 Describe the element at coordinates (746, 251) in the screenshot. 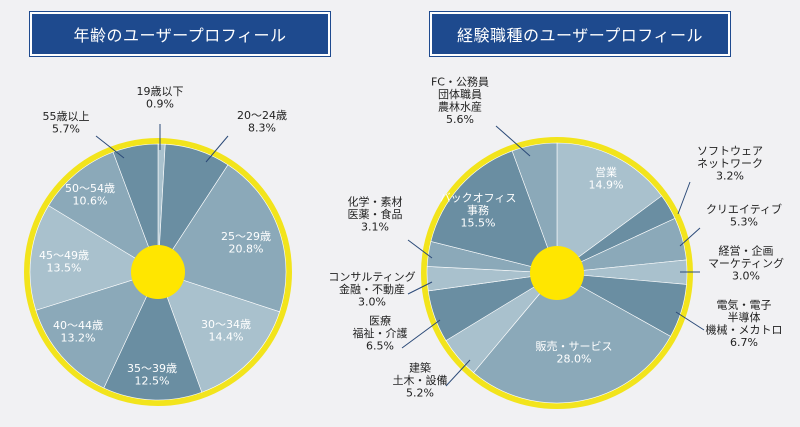

I see `job-category-label-4: 経営・企画` at that location.